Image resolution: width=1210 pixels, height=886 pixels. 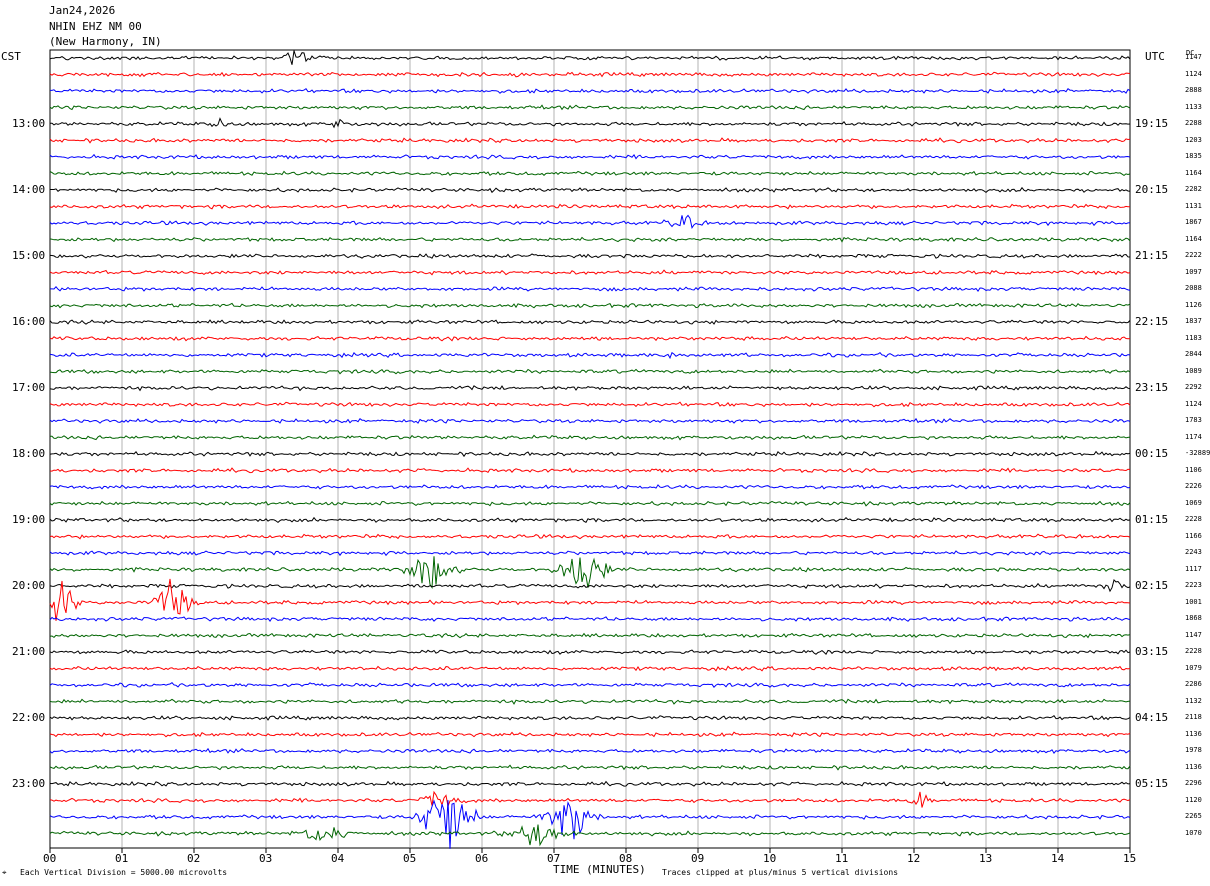 I want to click on dc-offset-44: 2296, so click(x=1193, y=783).